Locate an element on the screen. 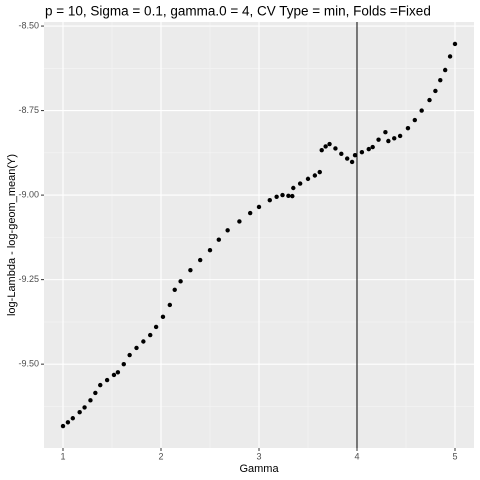  y-axis-title: log-Lambda - log-geom_mean(Y) is located at coordinates (12, 235).